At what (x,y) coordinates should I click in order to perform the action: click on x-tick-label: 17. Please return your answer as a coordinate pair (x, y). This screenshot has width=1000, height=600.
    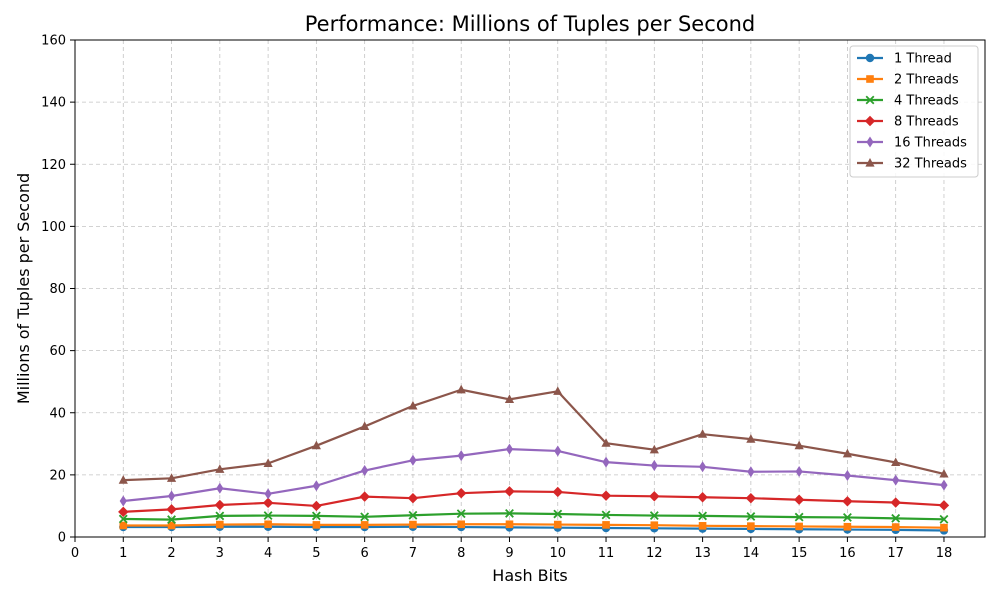
    Looking at the image, I should click on (895, 553).